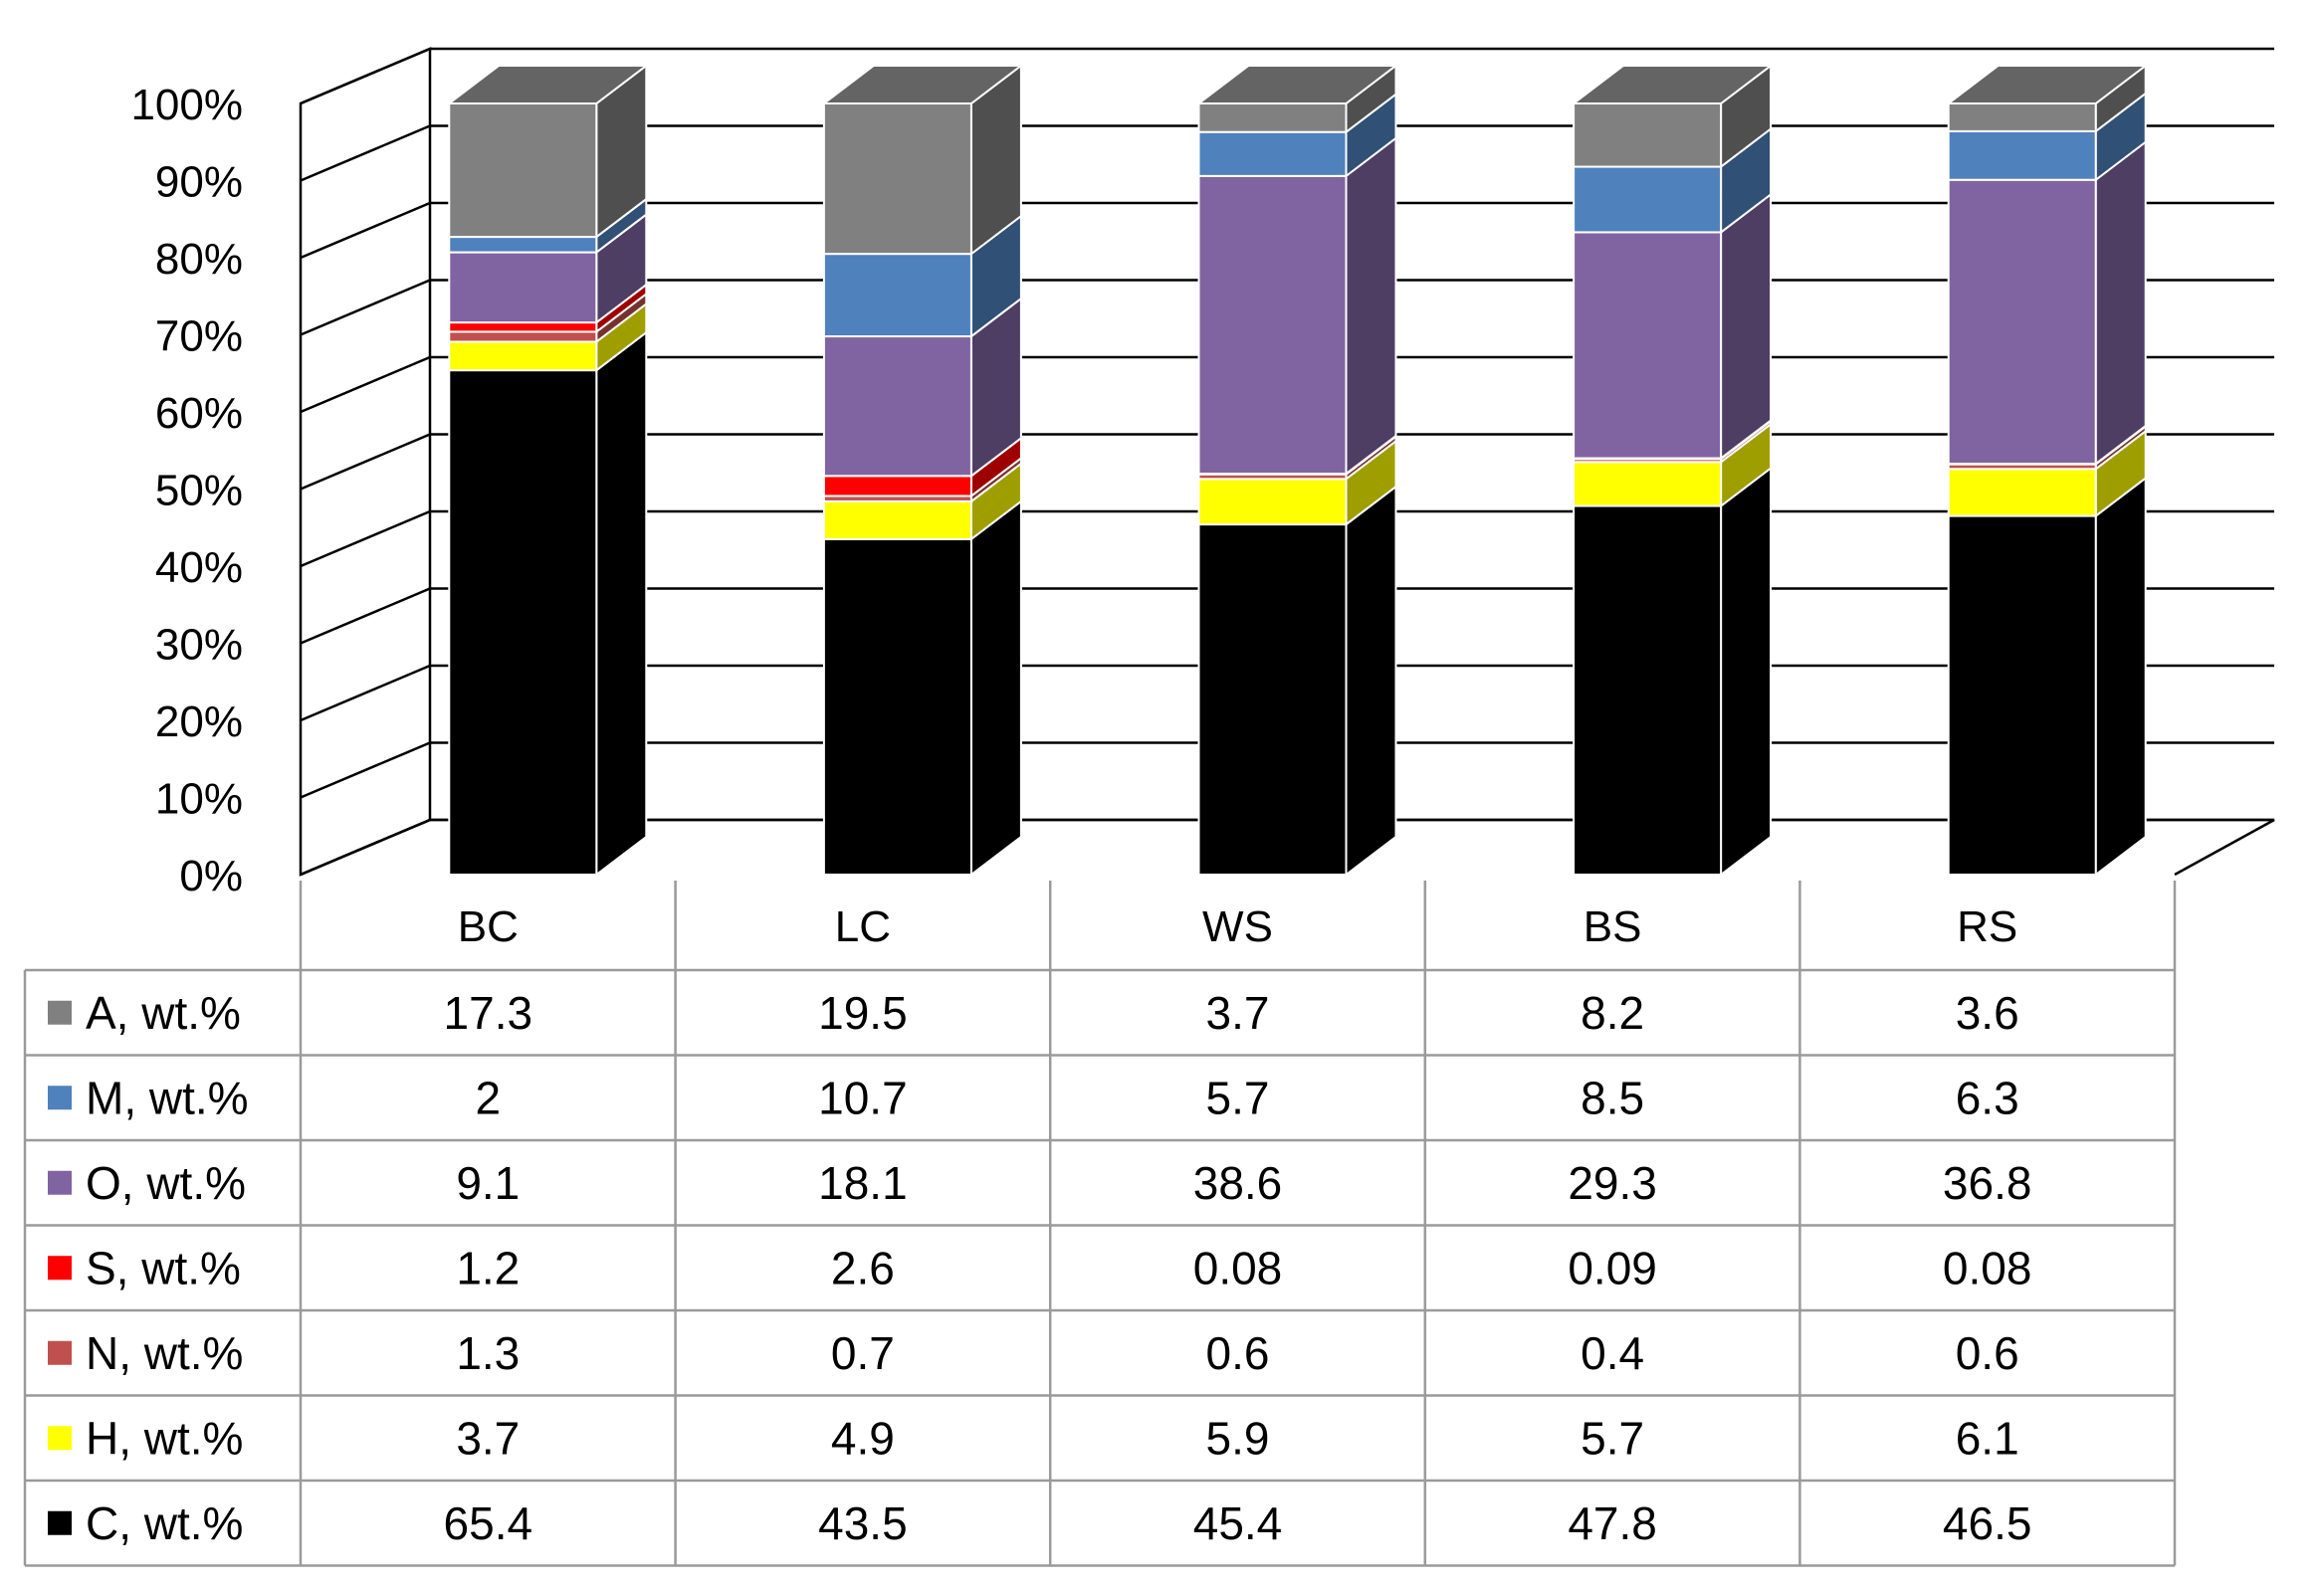  What do you see at coordinates (199, 413) in the screenshot?
I see `y-tick-label: 60%` at bounding box center [199, 413].